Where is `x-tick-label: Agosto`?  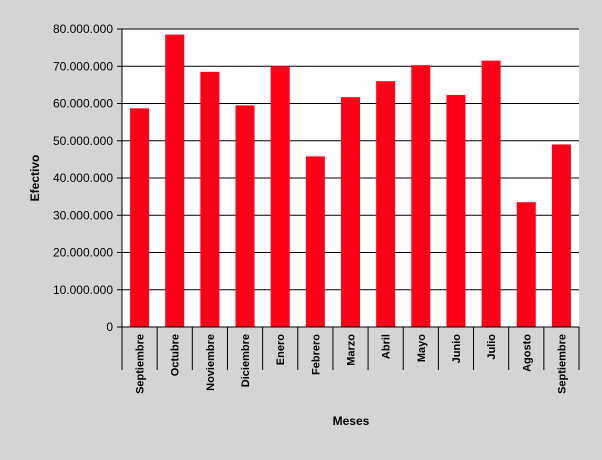
x-tick-label: Agosto is located at coordinates (527, 353).